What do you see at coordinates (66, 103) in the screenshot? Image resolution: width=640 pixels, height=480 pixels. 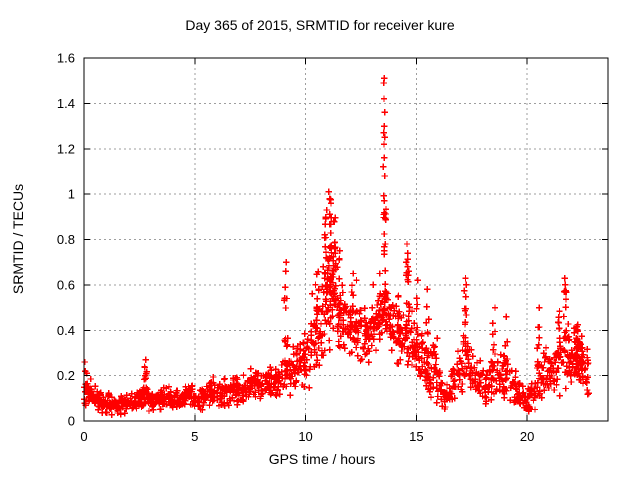 I see `y-tick-label: 1.4` at bounding box center [66, 103].